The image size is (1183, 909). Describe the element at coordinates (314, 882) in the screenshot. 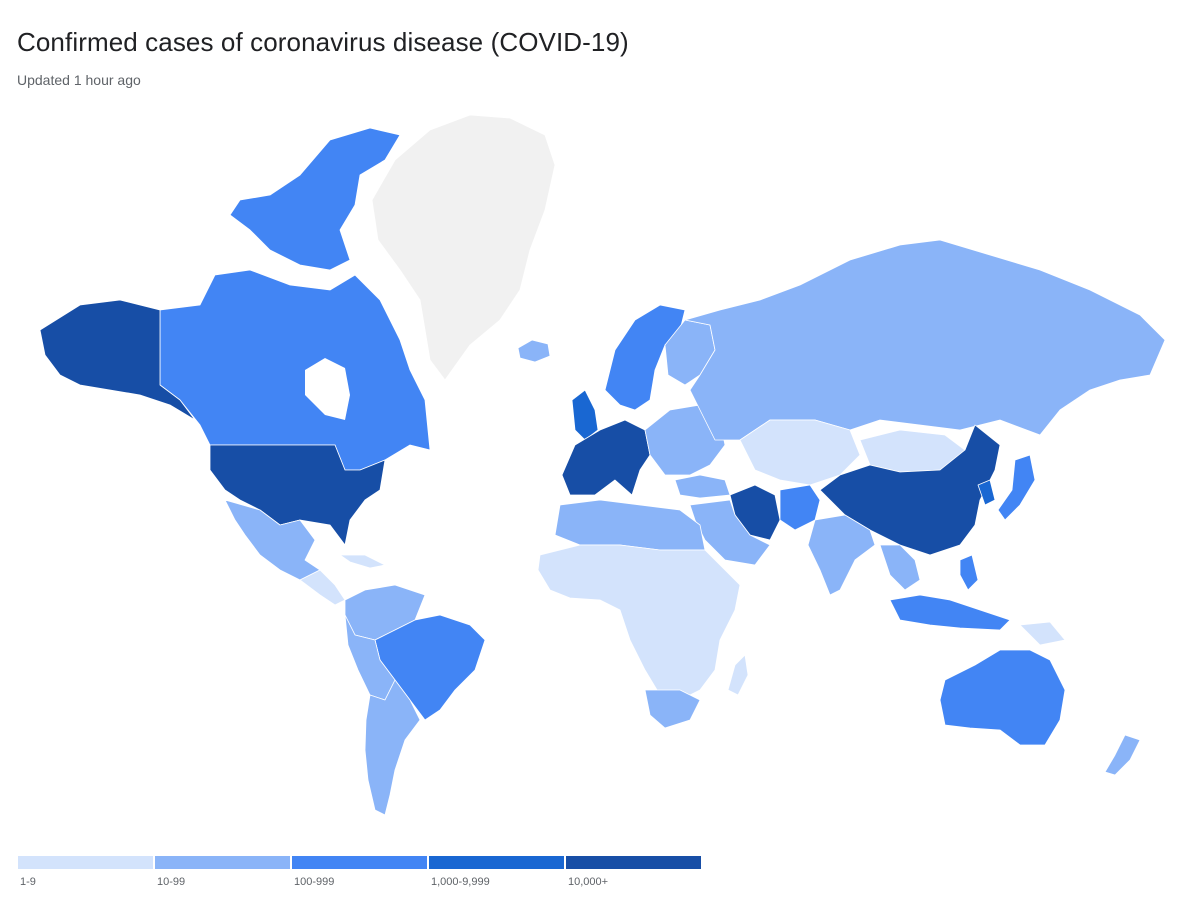

I see `legend-label: 100-999` at that location.